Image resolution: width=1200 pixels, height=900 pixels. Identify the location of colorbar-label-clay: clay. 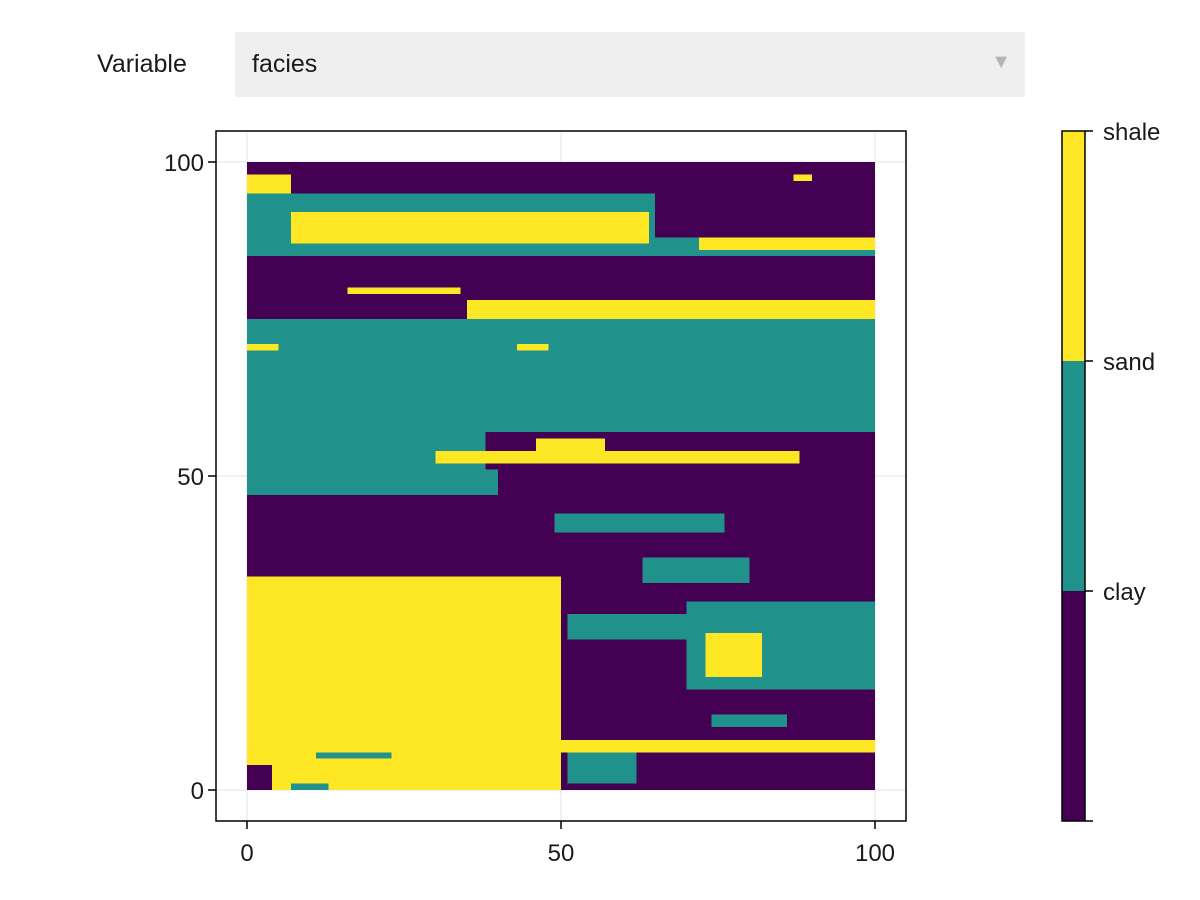
(1124, 592).